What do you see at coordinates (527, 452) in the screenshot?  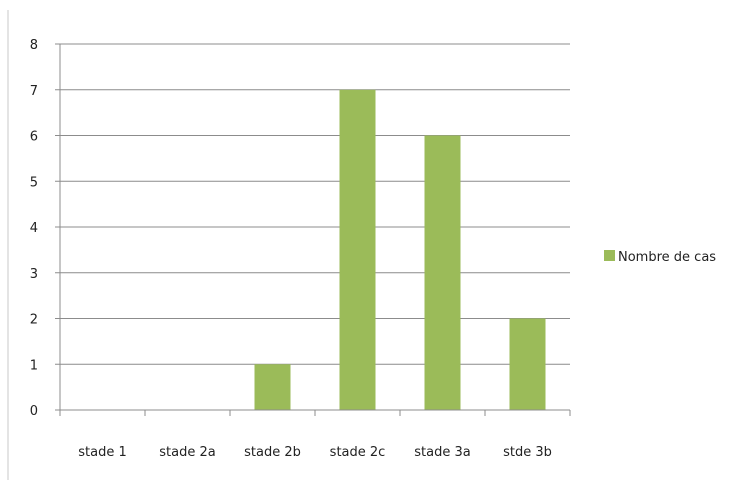 I see `x-category-label: stde 3b` at bounding box center [527, 452].